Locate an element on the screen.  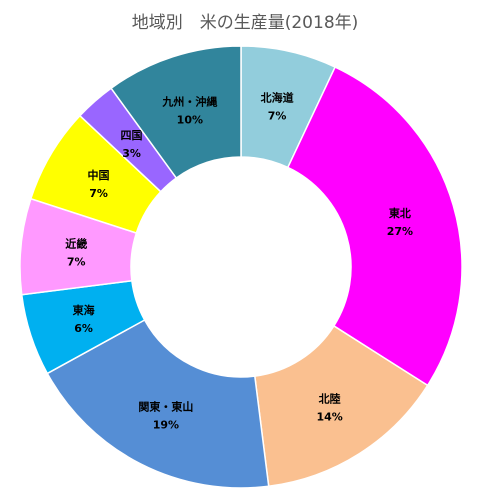
segment-category-label: 北海道 is located at coordinates (277, 97).